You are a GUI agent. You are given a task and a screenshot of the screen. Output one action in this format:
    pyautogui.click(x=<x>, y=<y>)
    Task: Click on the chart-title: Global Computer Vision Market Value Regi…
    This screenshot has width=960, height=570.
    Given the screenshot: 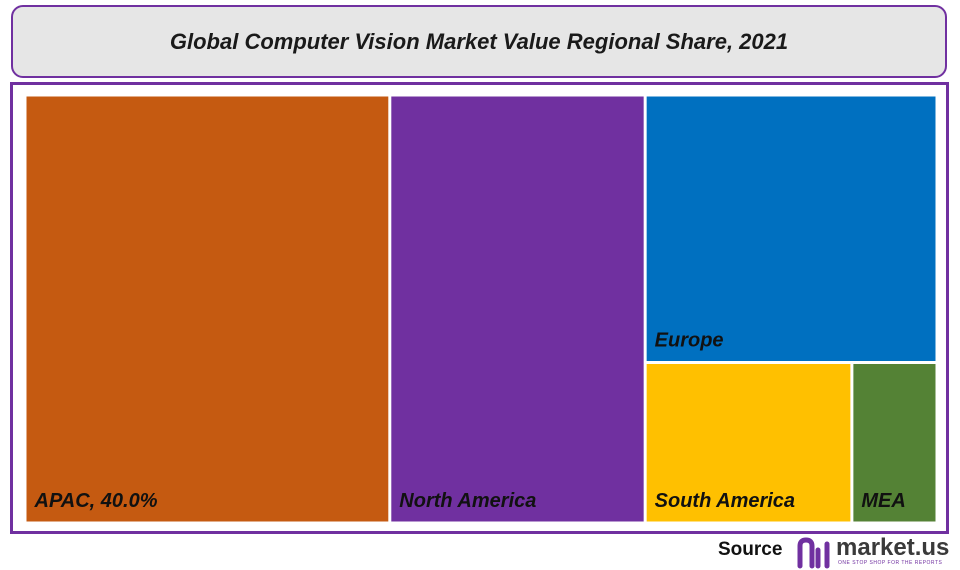 What is the action you would take?
    pyautogui.click(x=479, y=41)
    